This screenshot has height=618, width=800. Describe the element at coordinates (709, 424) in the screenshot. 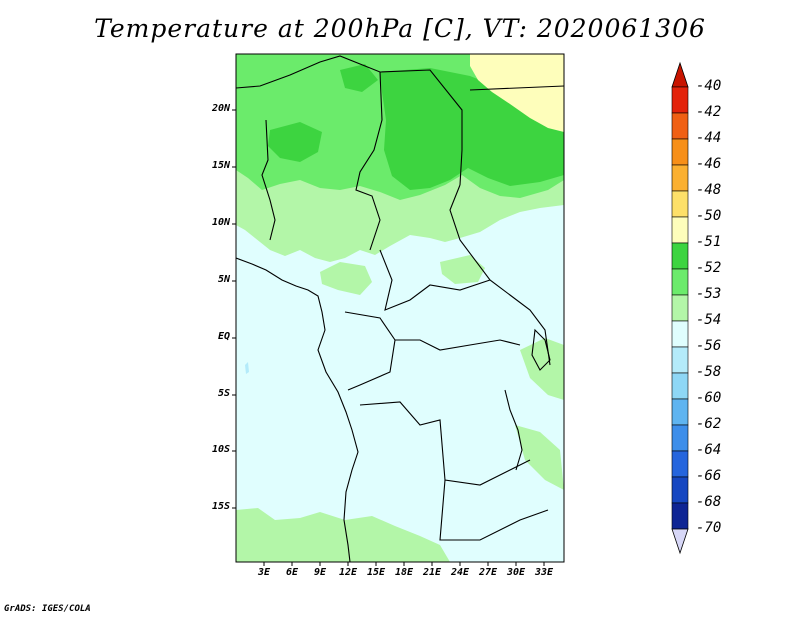

I see `colorbar-label: -62` at that location.